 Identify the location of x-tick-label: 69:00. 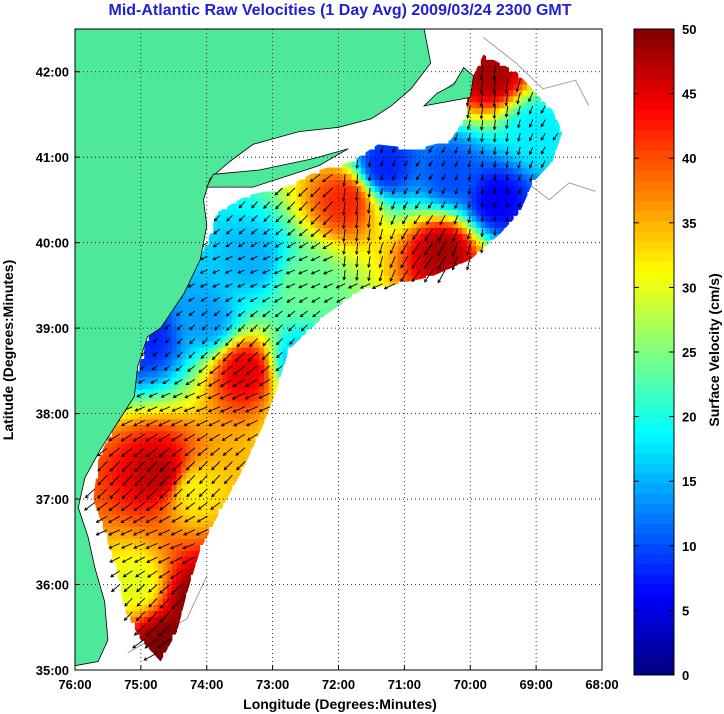
(536, 684).